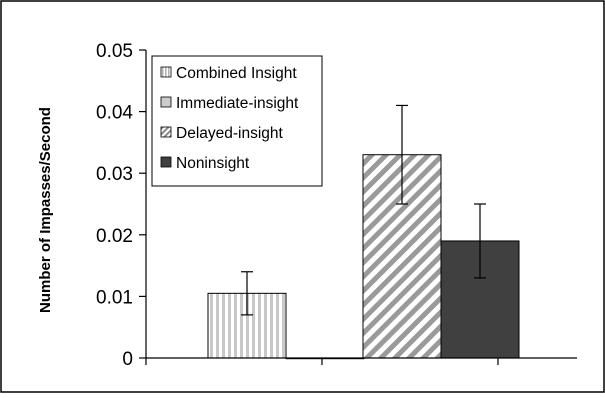  I want to click on legend-swatch-delayed-insight, so click(166, 132).